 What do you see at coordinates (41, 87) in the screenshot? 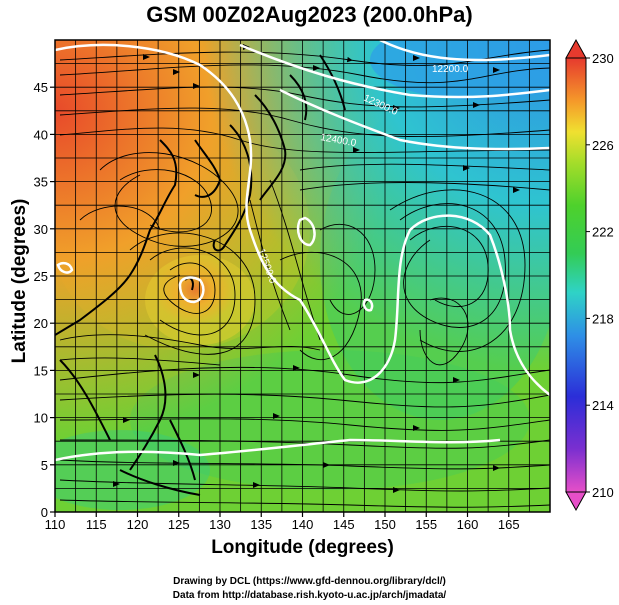
I see `y-tick-label: 45` at bounding box center [41, 87].